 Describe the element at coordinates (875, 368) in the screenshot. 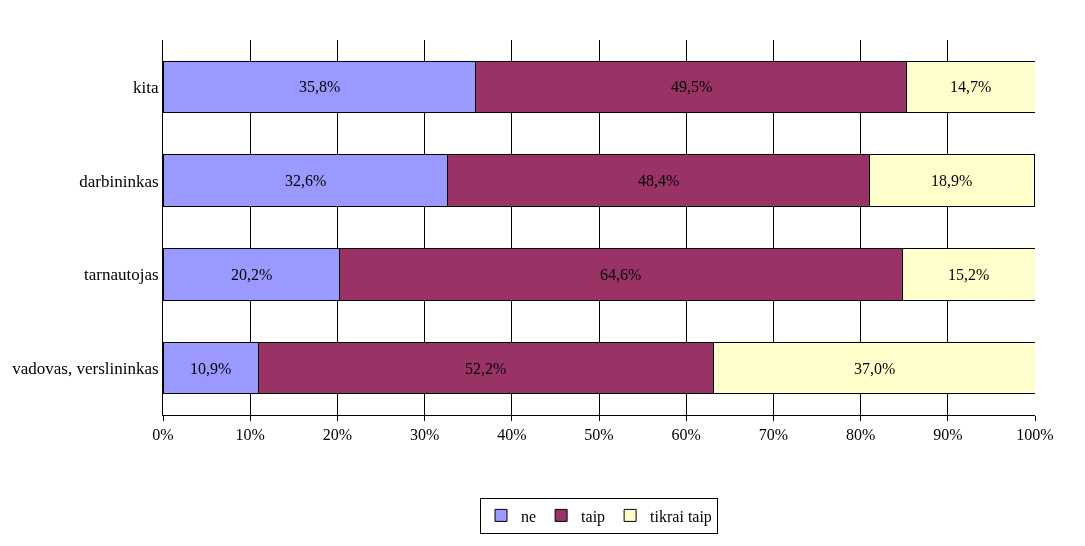

I see `data-label: 37,0%` at that location.